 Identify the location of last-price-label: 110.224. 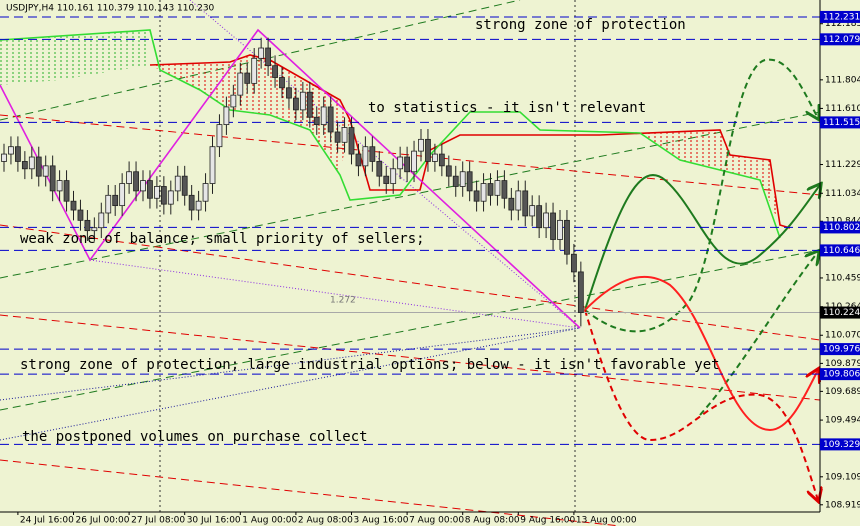
(841, 313).